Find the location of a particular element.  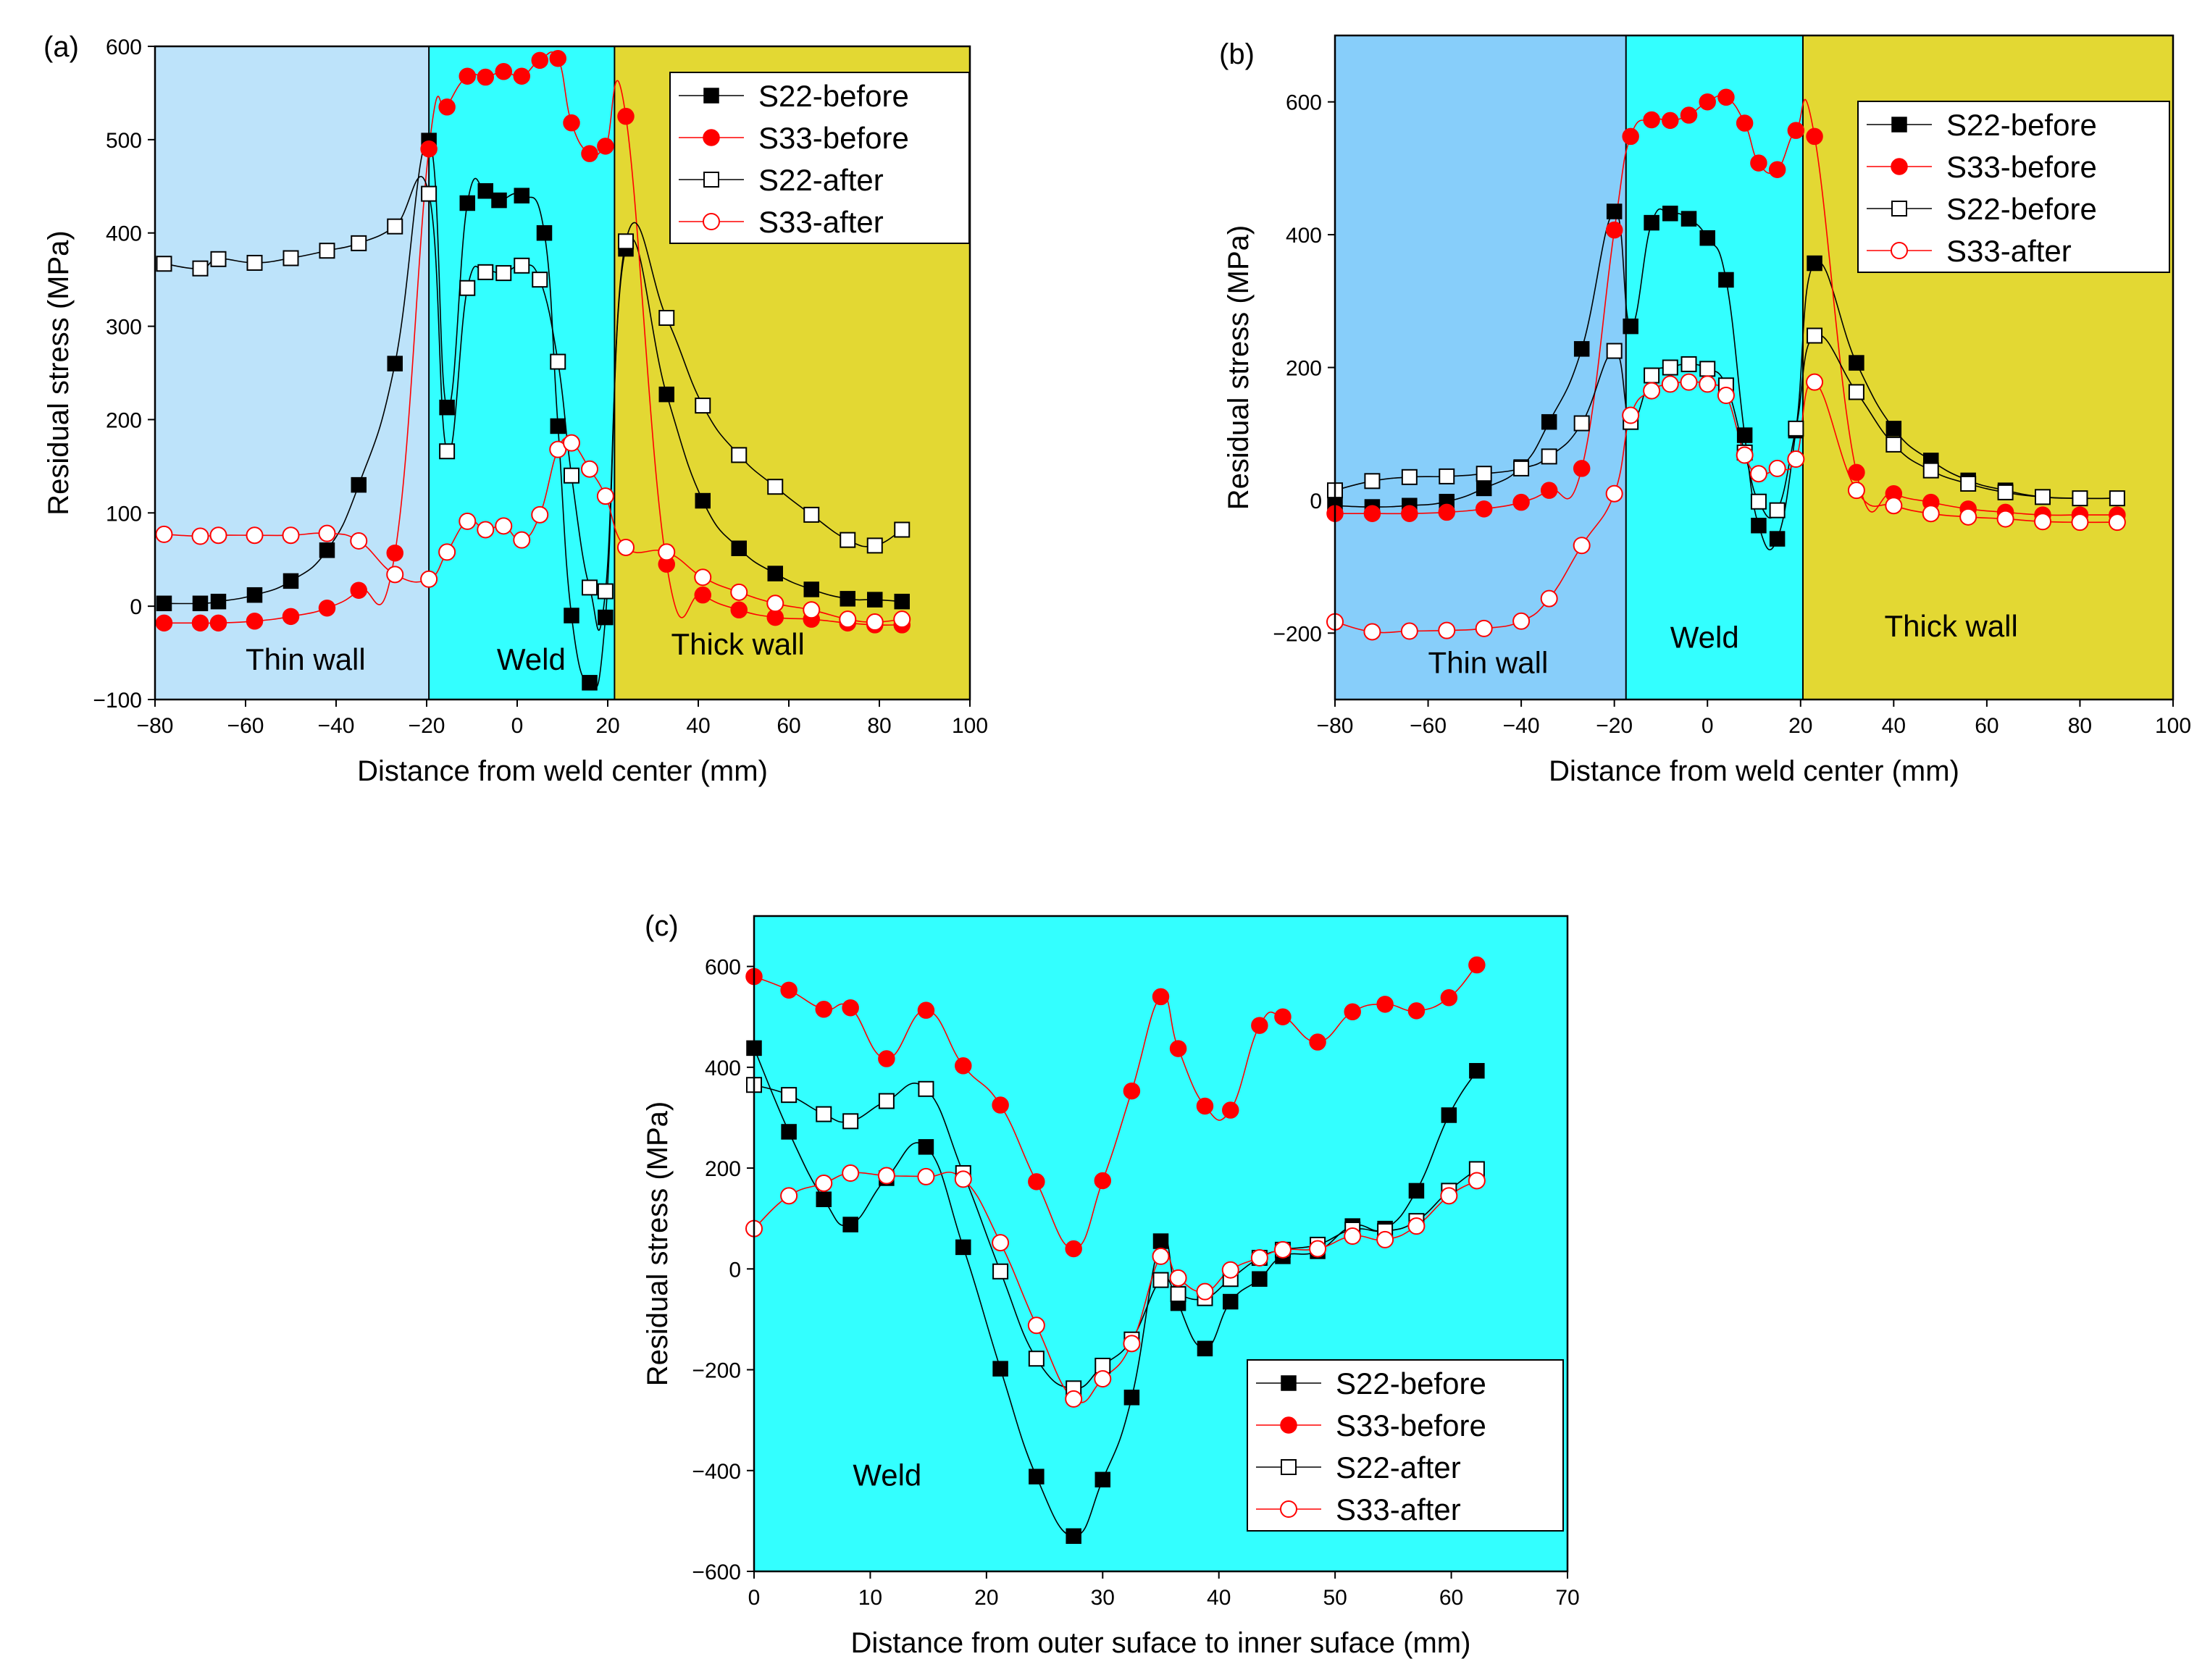

legend-entry: S33-after is located at coordinates (1398, 1509).